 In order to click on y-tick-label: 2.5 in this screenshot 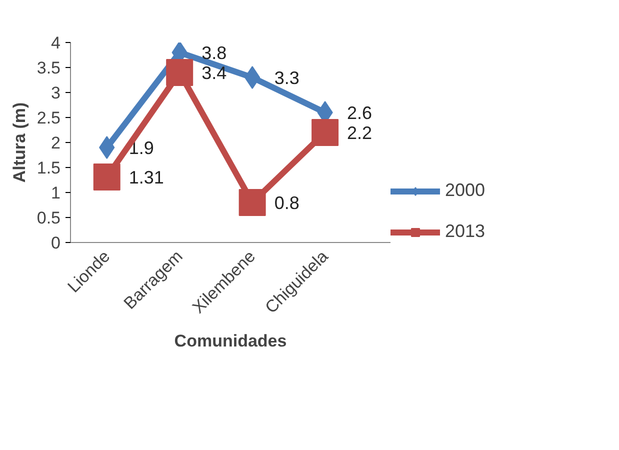, I will do `click(48, 118)`.